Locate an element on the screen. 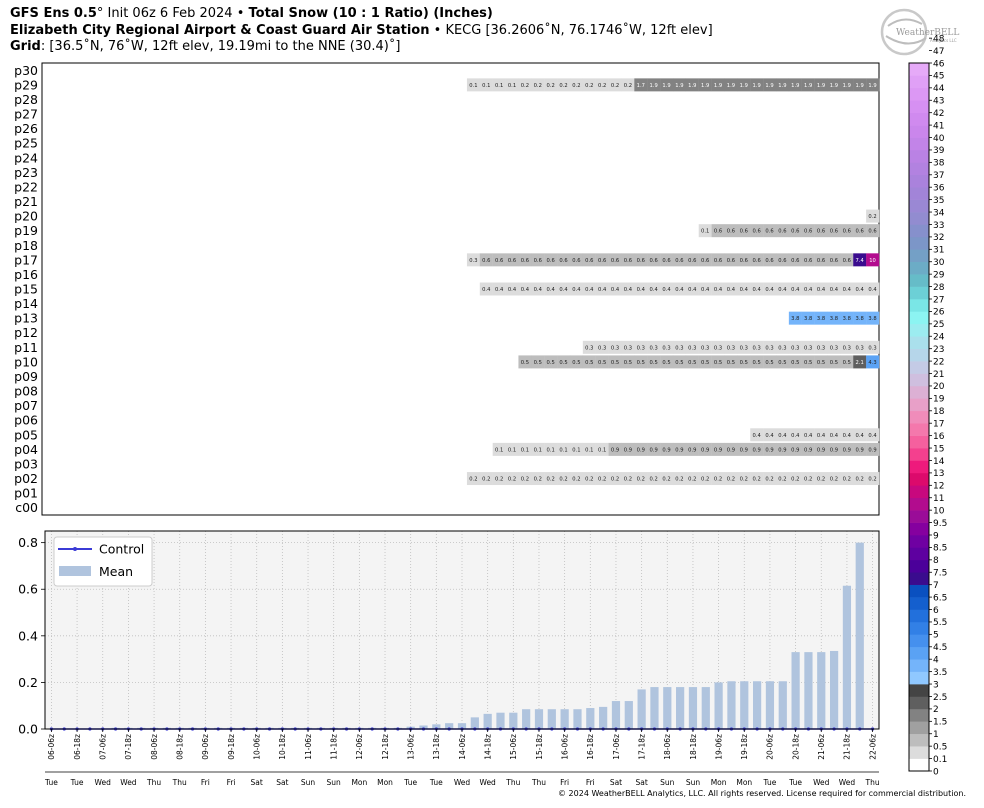 Image resolution: width=984 pixels, height=808 pixels. colorbar-label: 14 is located at coordinates (939, 462).